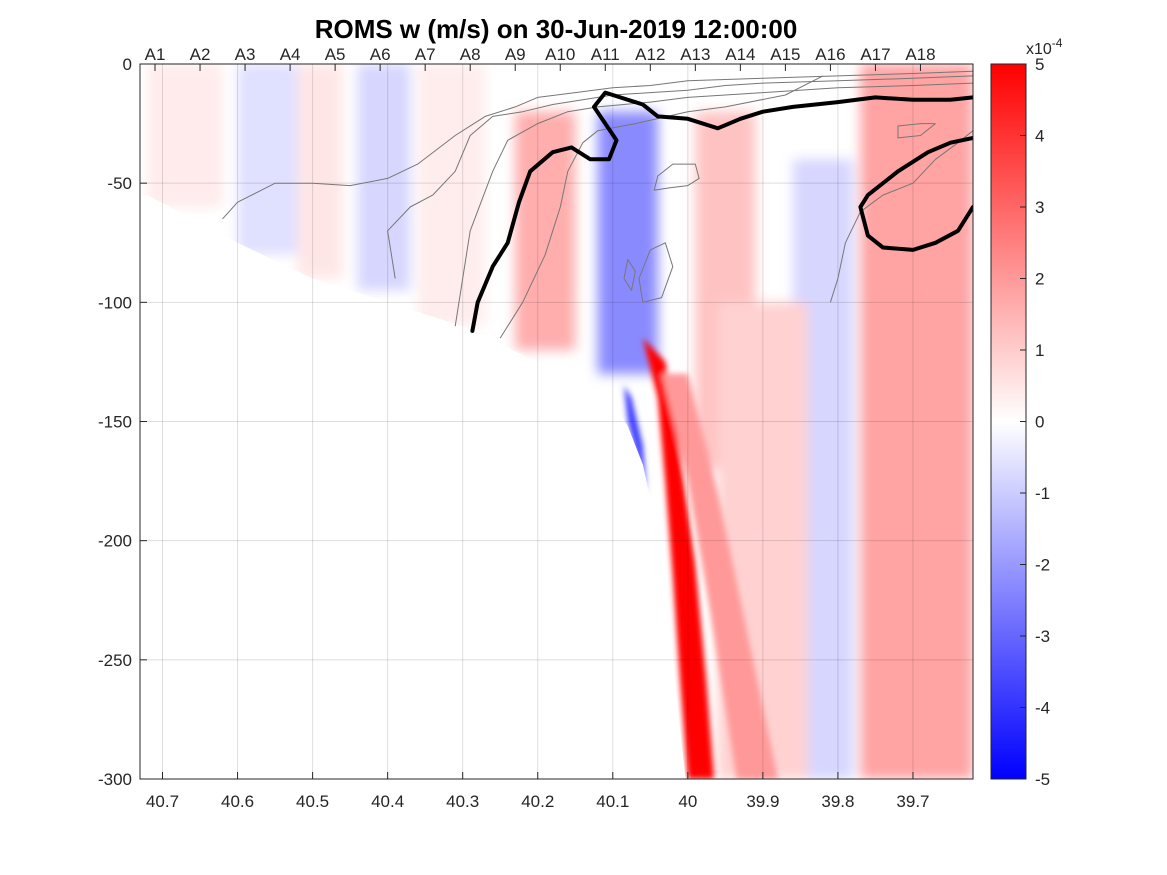 The image size is (1167, 875). I want to click on station-label: A17, so click(875, 54).